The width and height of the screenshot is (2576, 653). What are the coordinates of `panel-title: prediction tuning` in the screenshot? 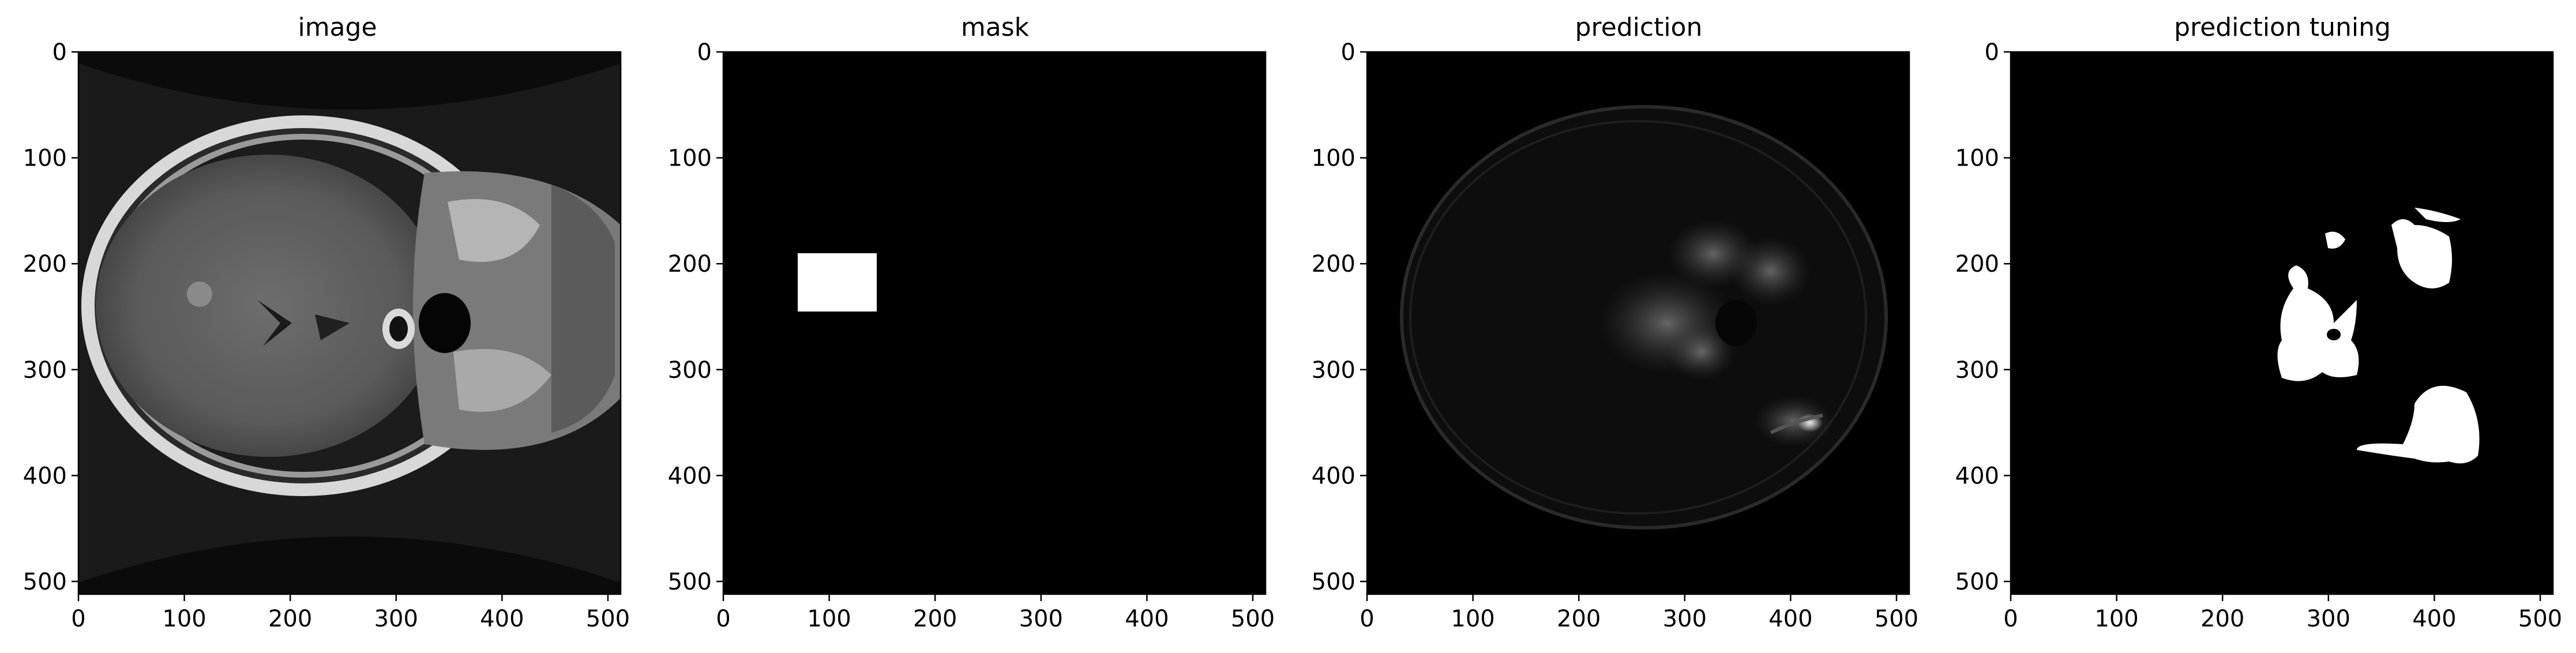 It's located at (2282, 27).